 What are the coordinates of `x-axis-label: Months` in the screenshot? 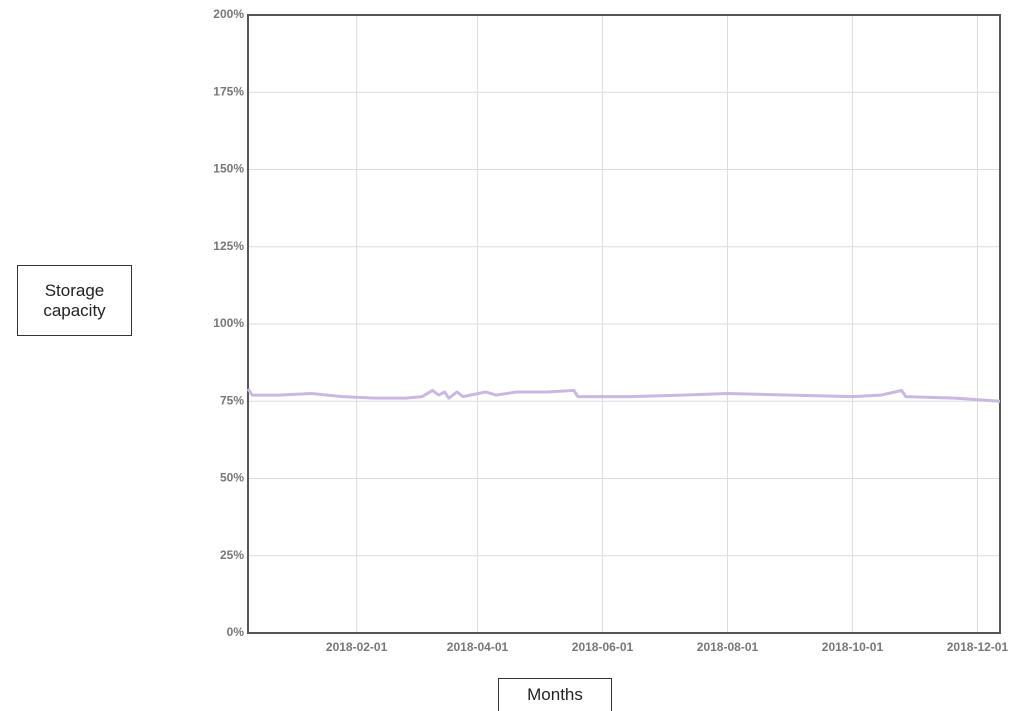 It's located at (555, 694).